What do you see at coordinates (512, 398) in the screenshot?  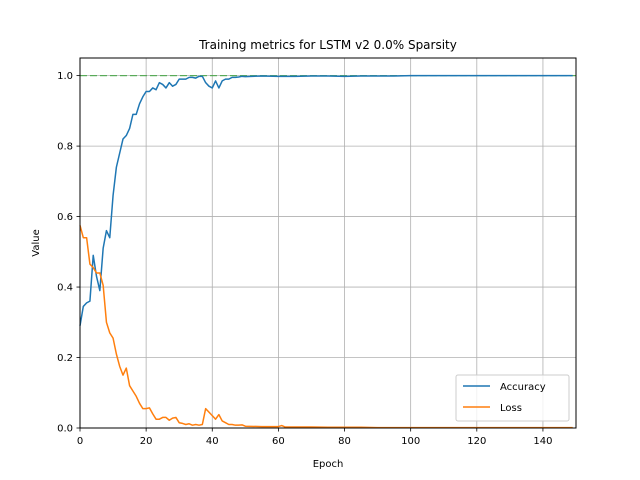 I see `legend: Accuracy Loss` at bounding box center [512, 398].